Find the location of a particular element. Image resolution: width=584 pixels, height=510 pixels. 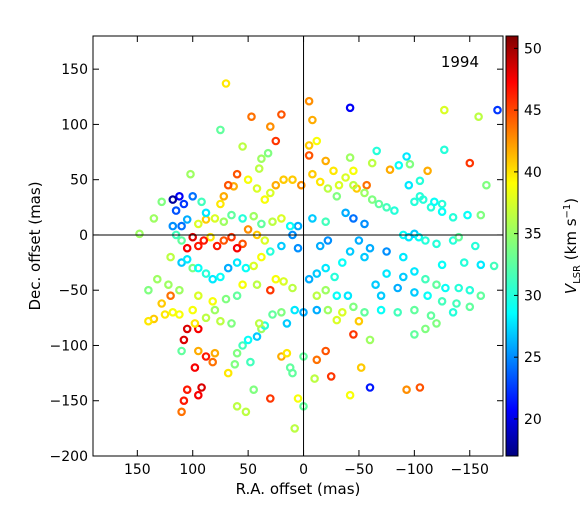

x-tick-label: 100 is located at coordinates (192, 470).